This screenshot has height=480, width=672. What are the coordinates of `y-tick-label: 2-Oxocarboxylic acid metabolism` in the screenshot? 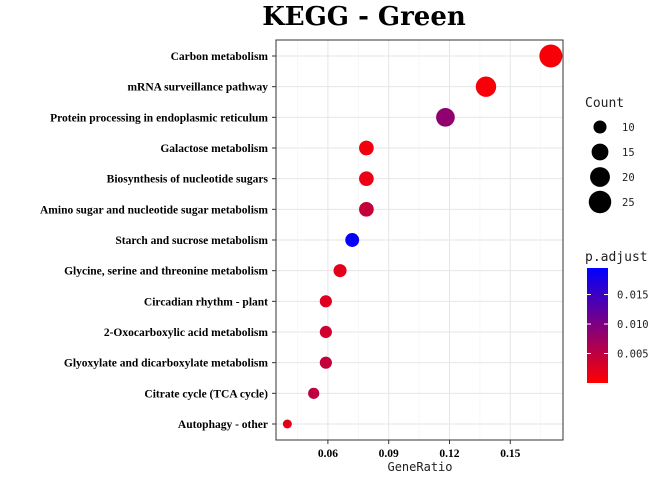 It's located at (186, 333).